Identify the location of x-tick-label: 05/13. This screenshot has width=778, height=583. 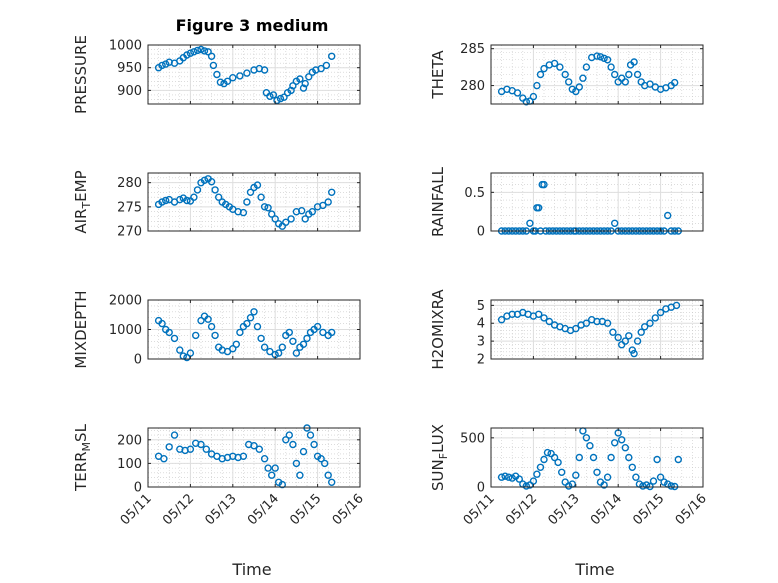
(564, 509).